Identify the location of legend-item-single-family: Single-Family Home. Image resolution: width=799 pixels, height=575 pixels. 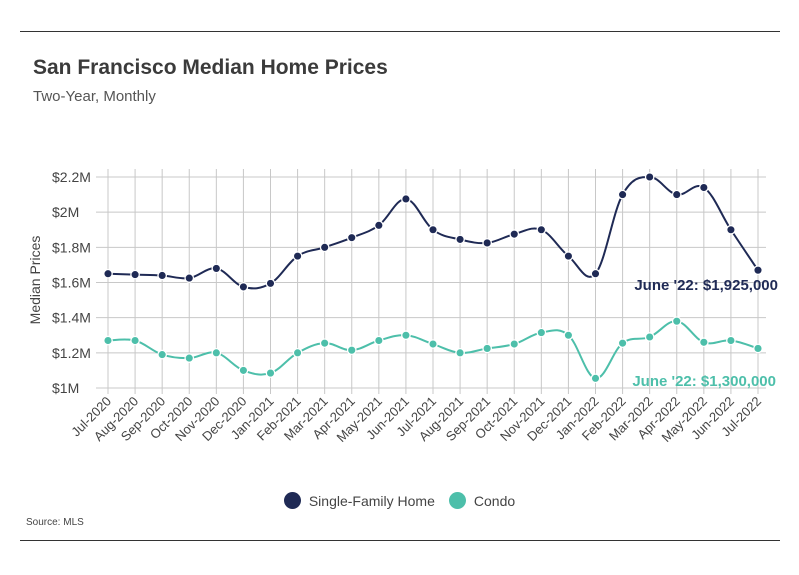
(359, 500).